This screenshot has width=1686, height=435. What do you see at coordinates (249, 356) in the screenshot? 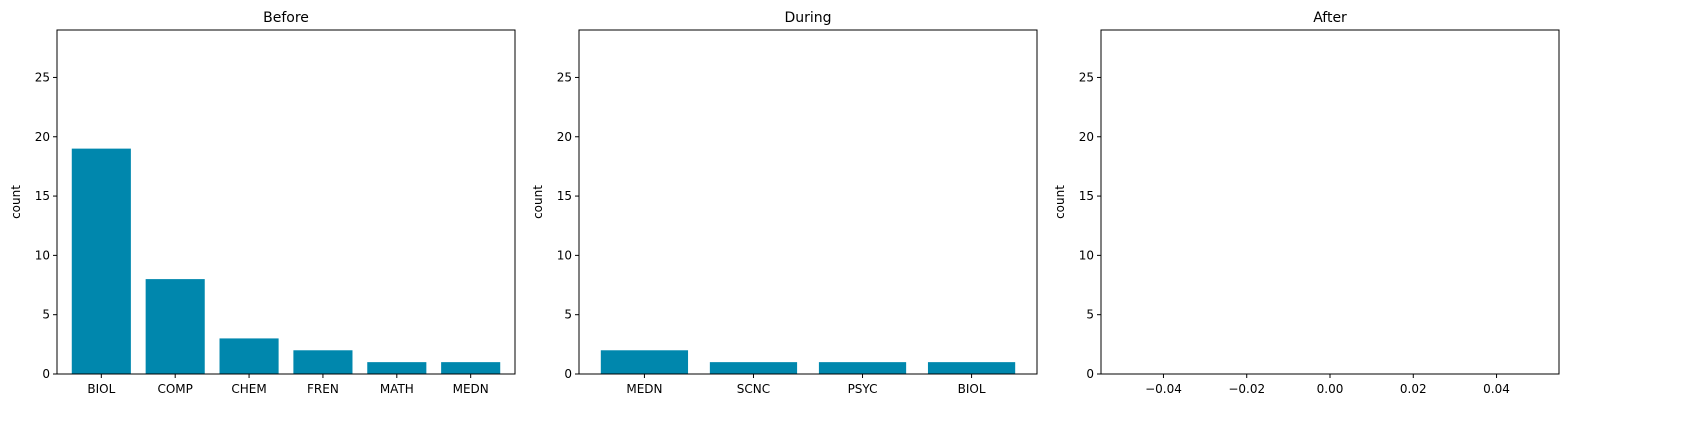
I see `bar-chem` at bounding box center [249, 356].